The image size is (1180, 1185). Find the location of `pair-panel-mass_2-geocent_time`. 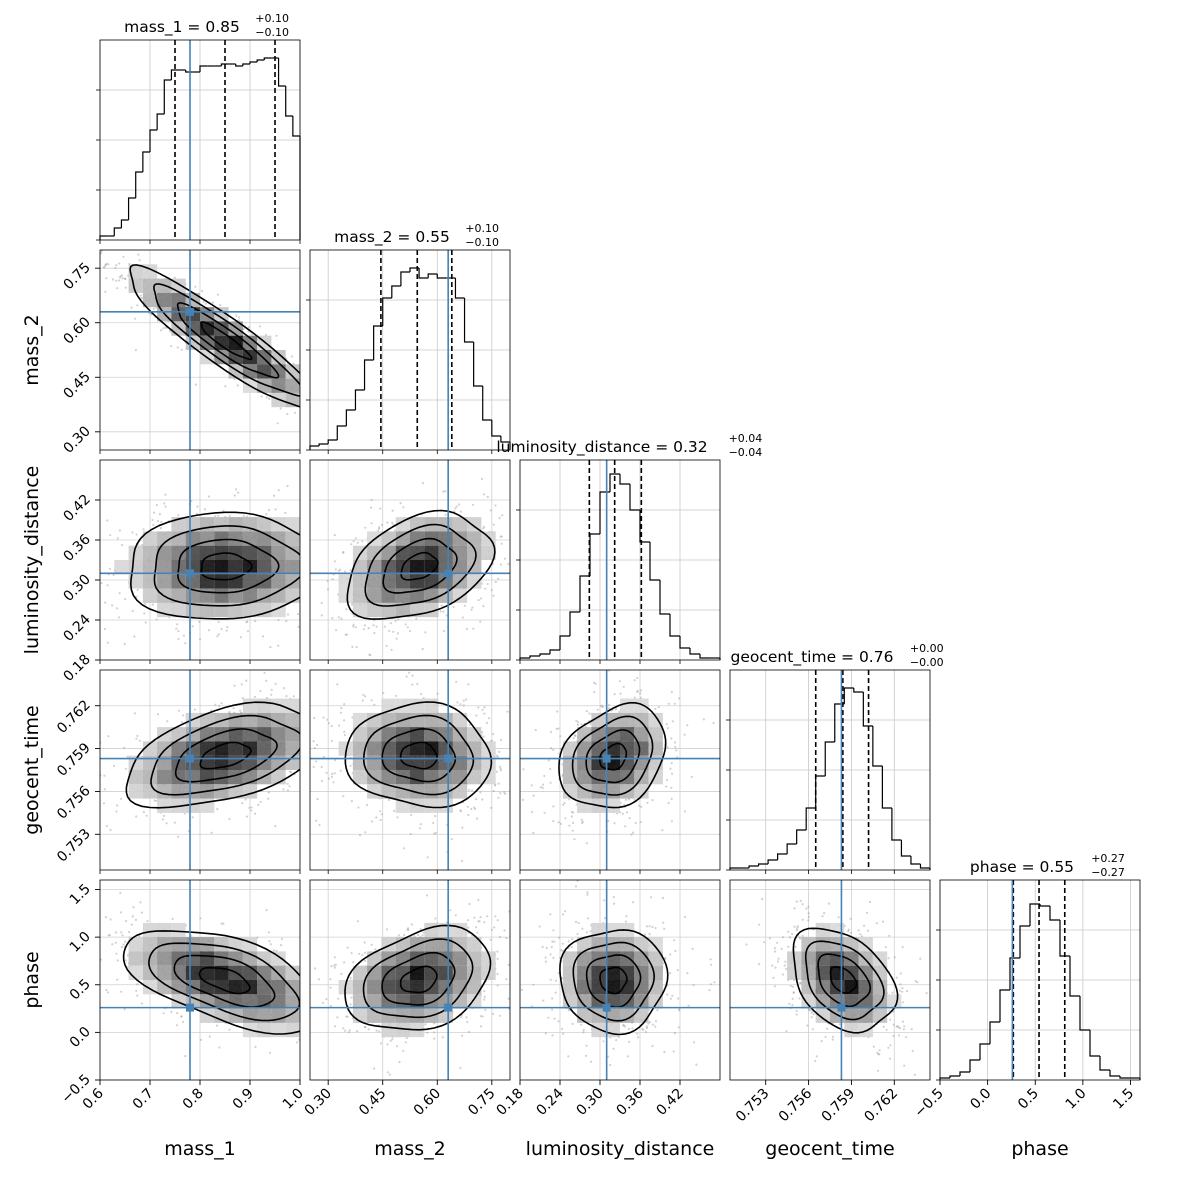

pair-panel-mass_2-geocent_time is located at coordinates (407, 767).